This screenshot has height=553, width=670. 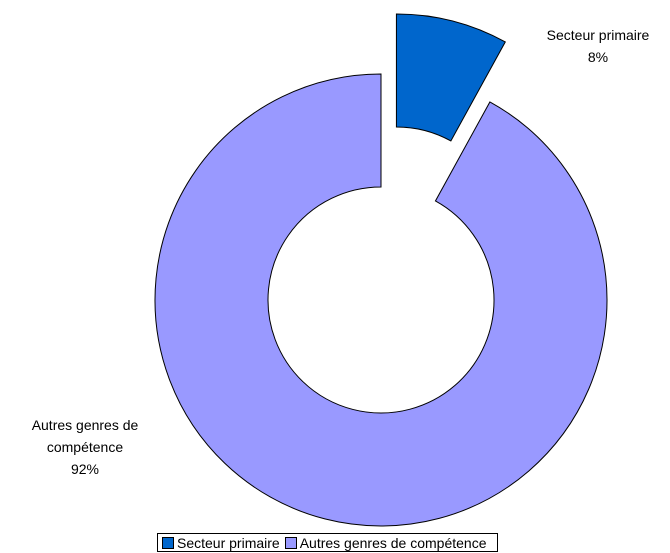 What do you see at coordinates (450, 77) in the screenshot?
I see `donut-slice` at bounding box center [450, 77].